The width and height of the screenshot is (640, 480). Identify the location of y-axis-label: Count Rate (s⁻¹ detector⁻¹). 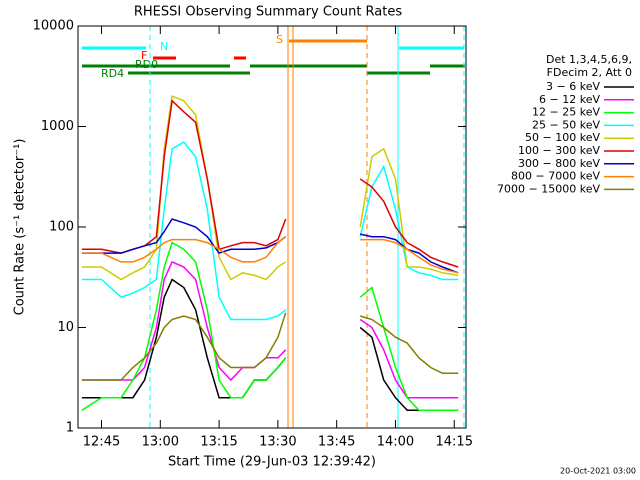
(20, 227).